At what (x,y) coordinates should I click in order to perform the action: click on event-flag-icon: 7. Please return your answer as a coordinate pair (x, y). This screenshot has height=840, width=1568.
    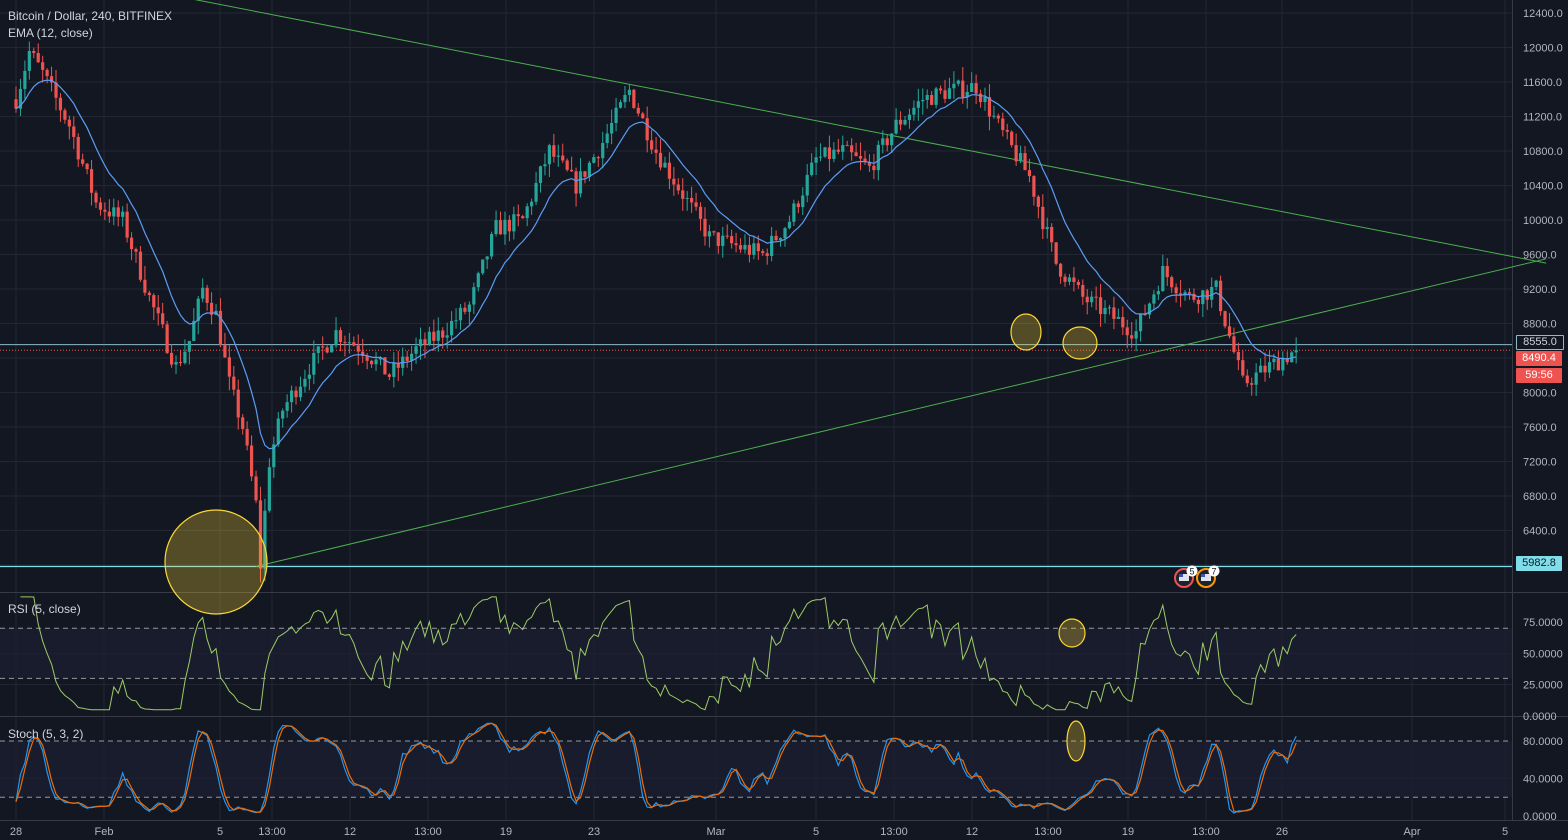
    Looking at the image, I should click on (1208, 576).